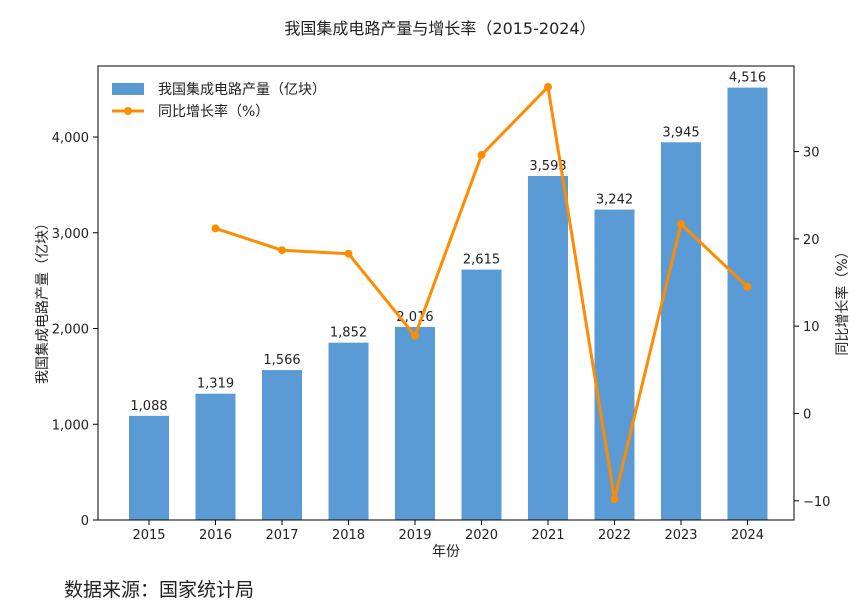 The height and width of the screenshot is (609, 865). Describe the element at coordinates (811, 153) in the screenshot. I see `y-right-tick-label-30: 30` at that location.